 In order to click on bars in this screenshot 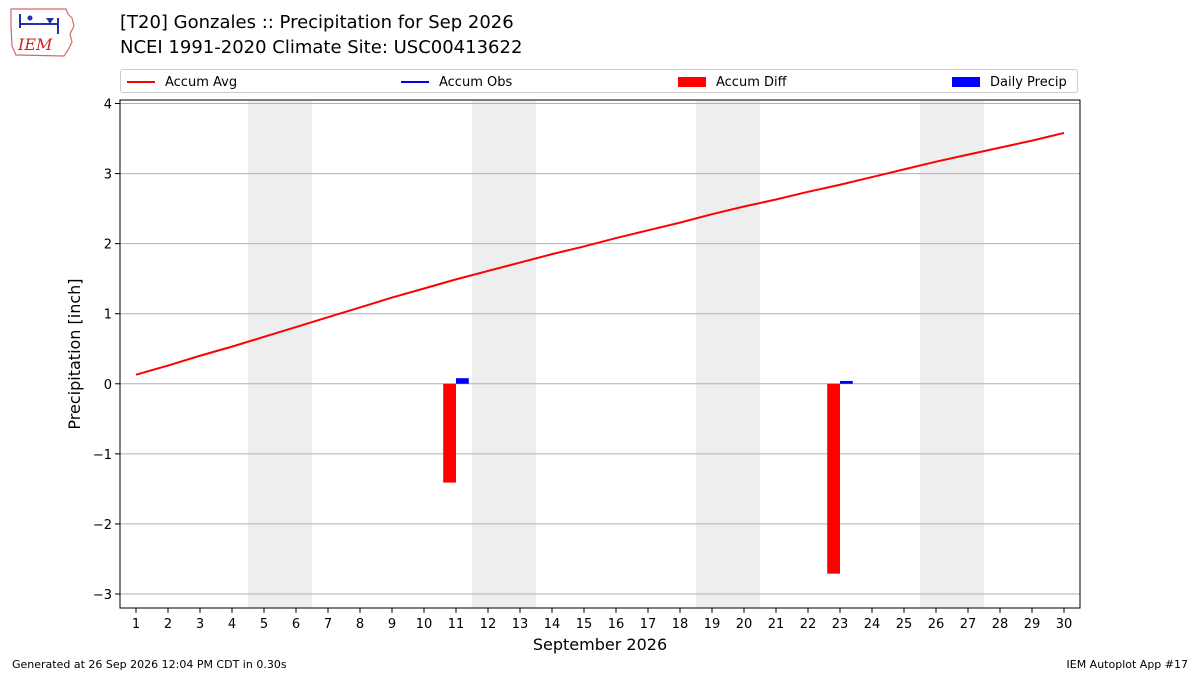, I will do `click(648, 476)`.